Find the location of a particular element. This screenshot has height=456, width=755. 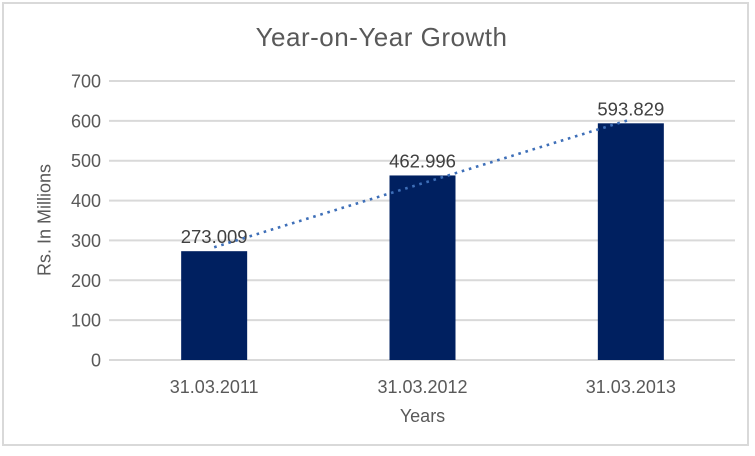

y-tick-label: 200 is located at coordinates (86, 281).